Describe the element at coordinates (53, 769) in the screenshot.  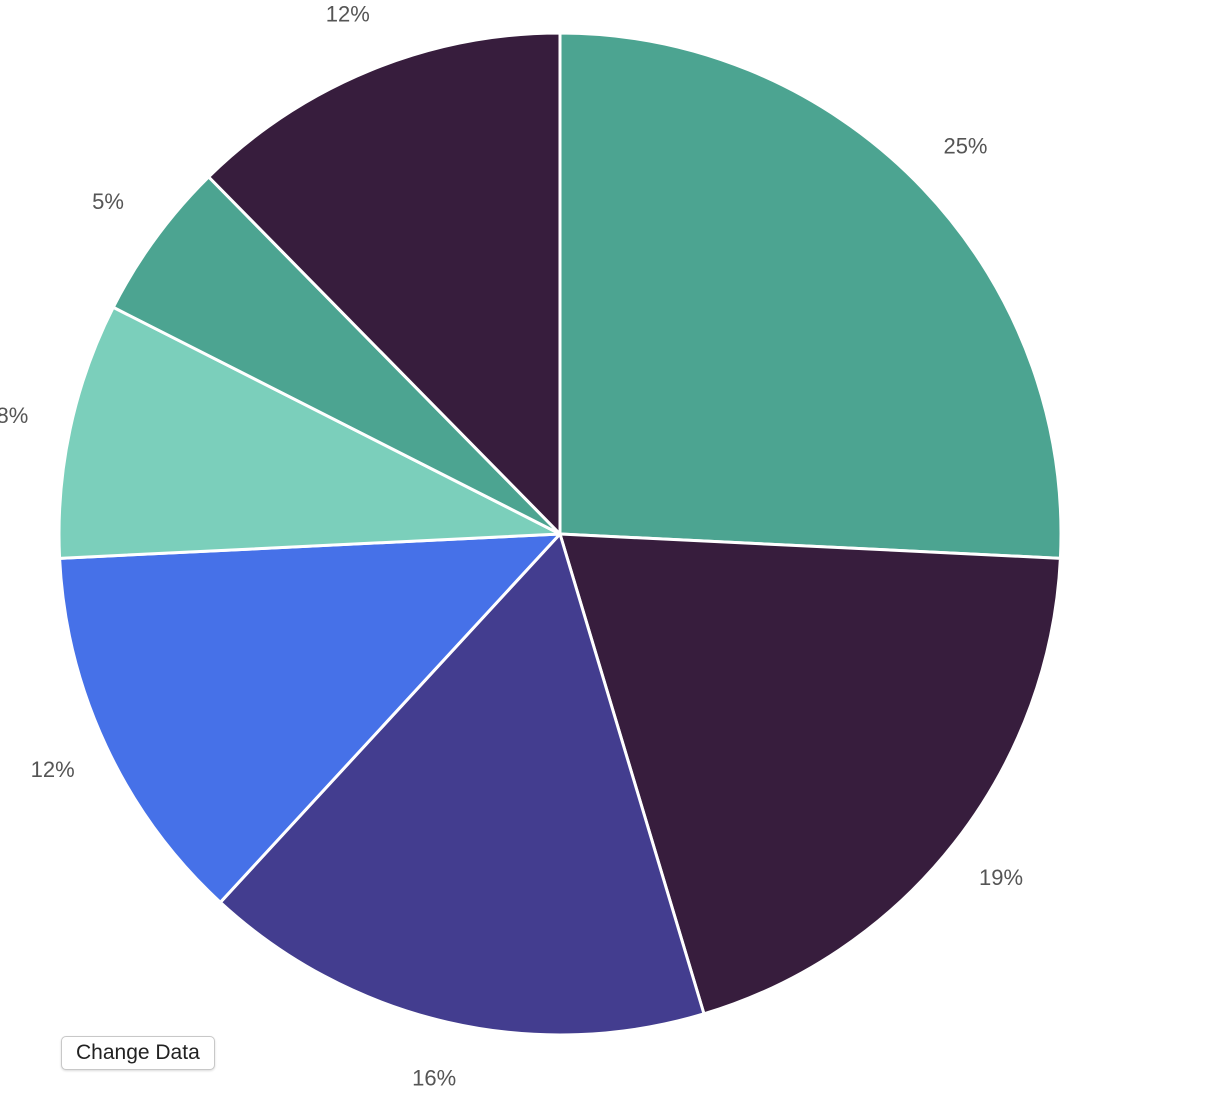
I see `pie-slice-label-4: 12%` at that location.